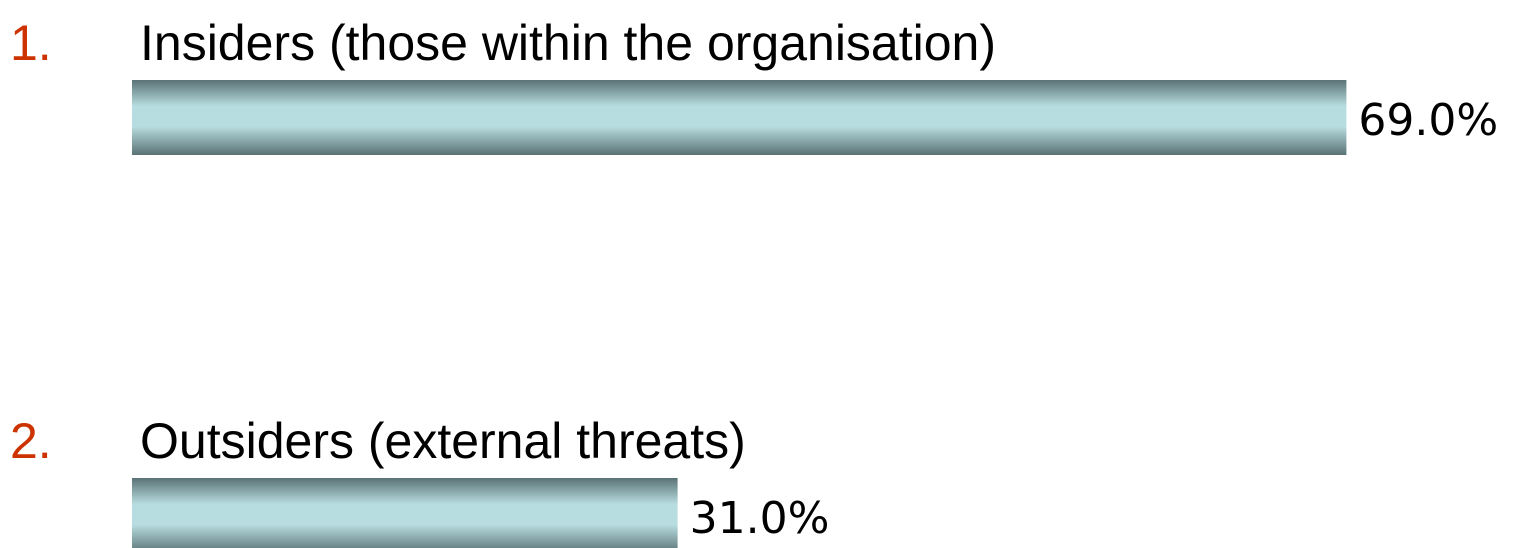  What do you see at coordinates (443, 441) in the screenshot?
I see `category-label: Outsiders (external threats)` at bounding box center [443, 441].